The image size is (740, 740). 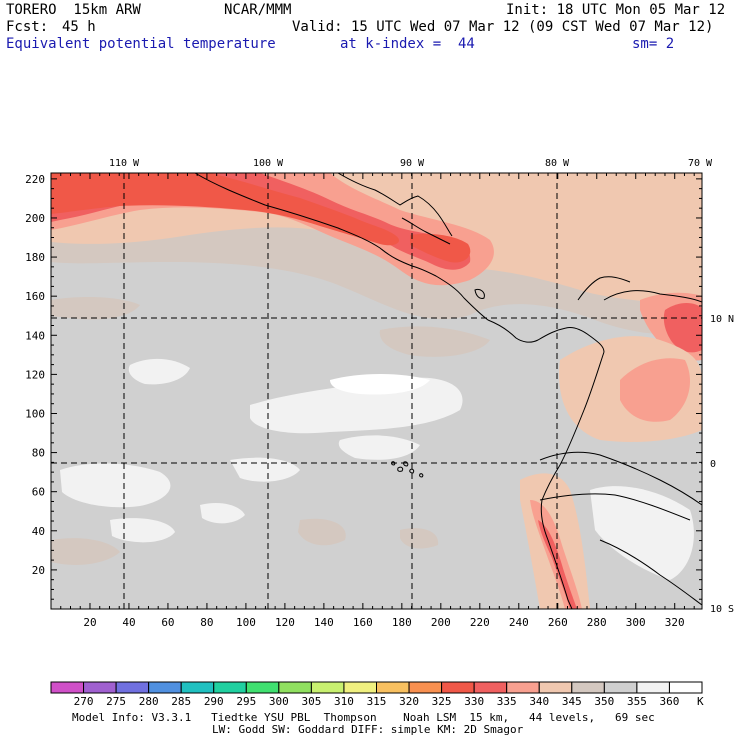 I want to click on x-tick-label: 100, so click(x=246, y=622).